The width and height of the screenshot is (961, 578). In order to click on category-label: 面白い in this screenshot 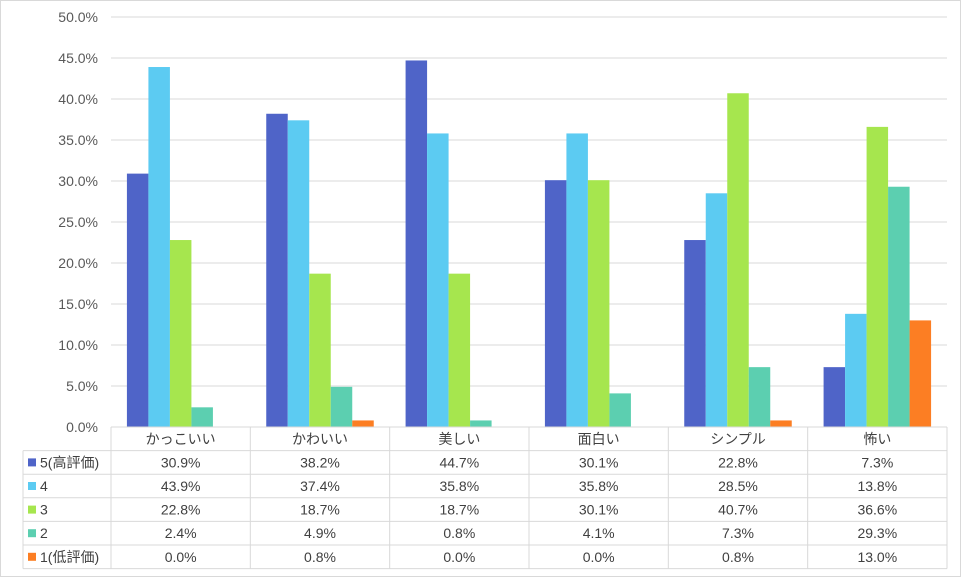, I will do `click(599, 439)`.